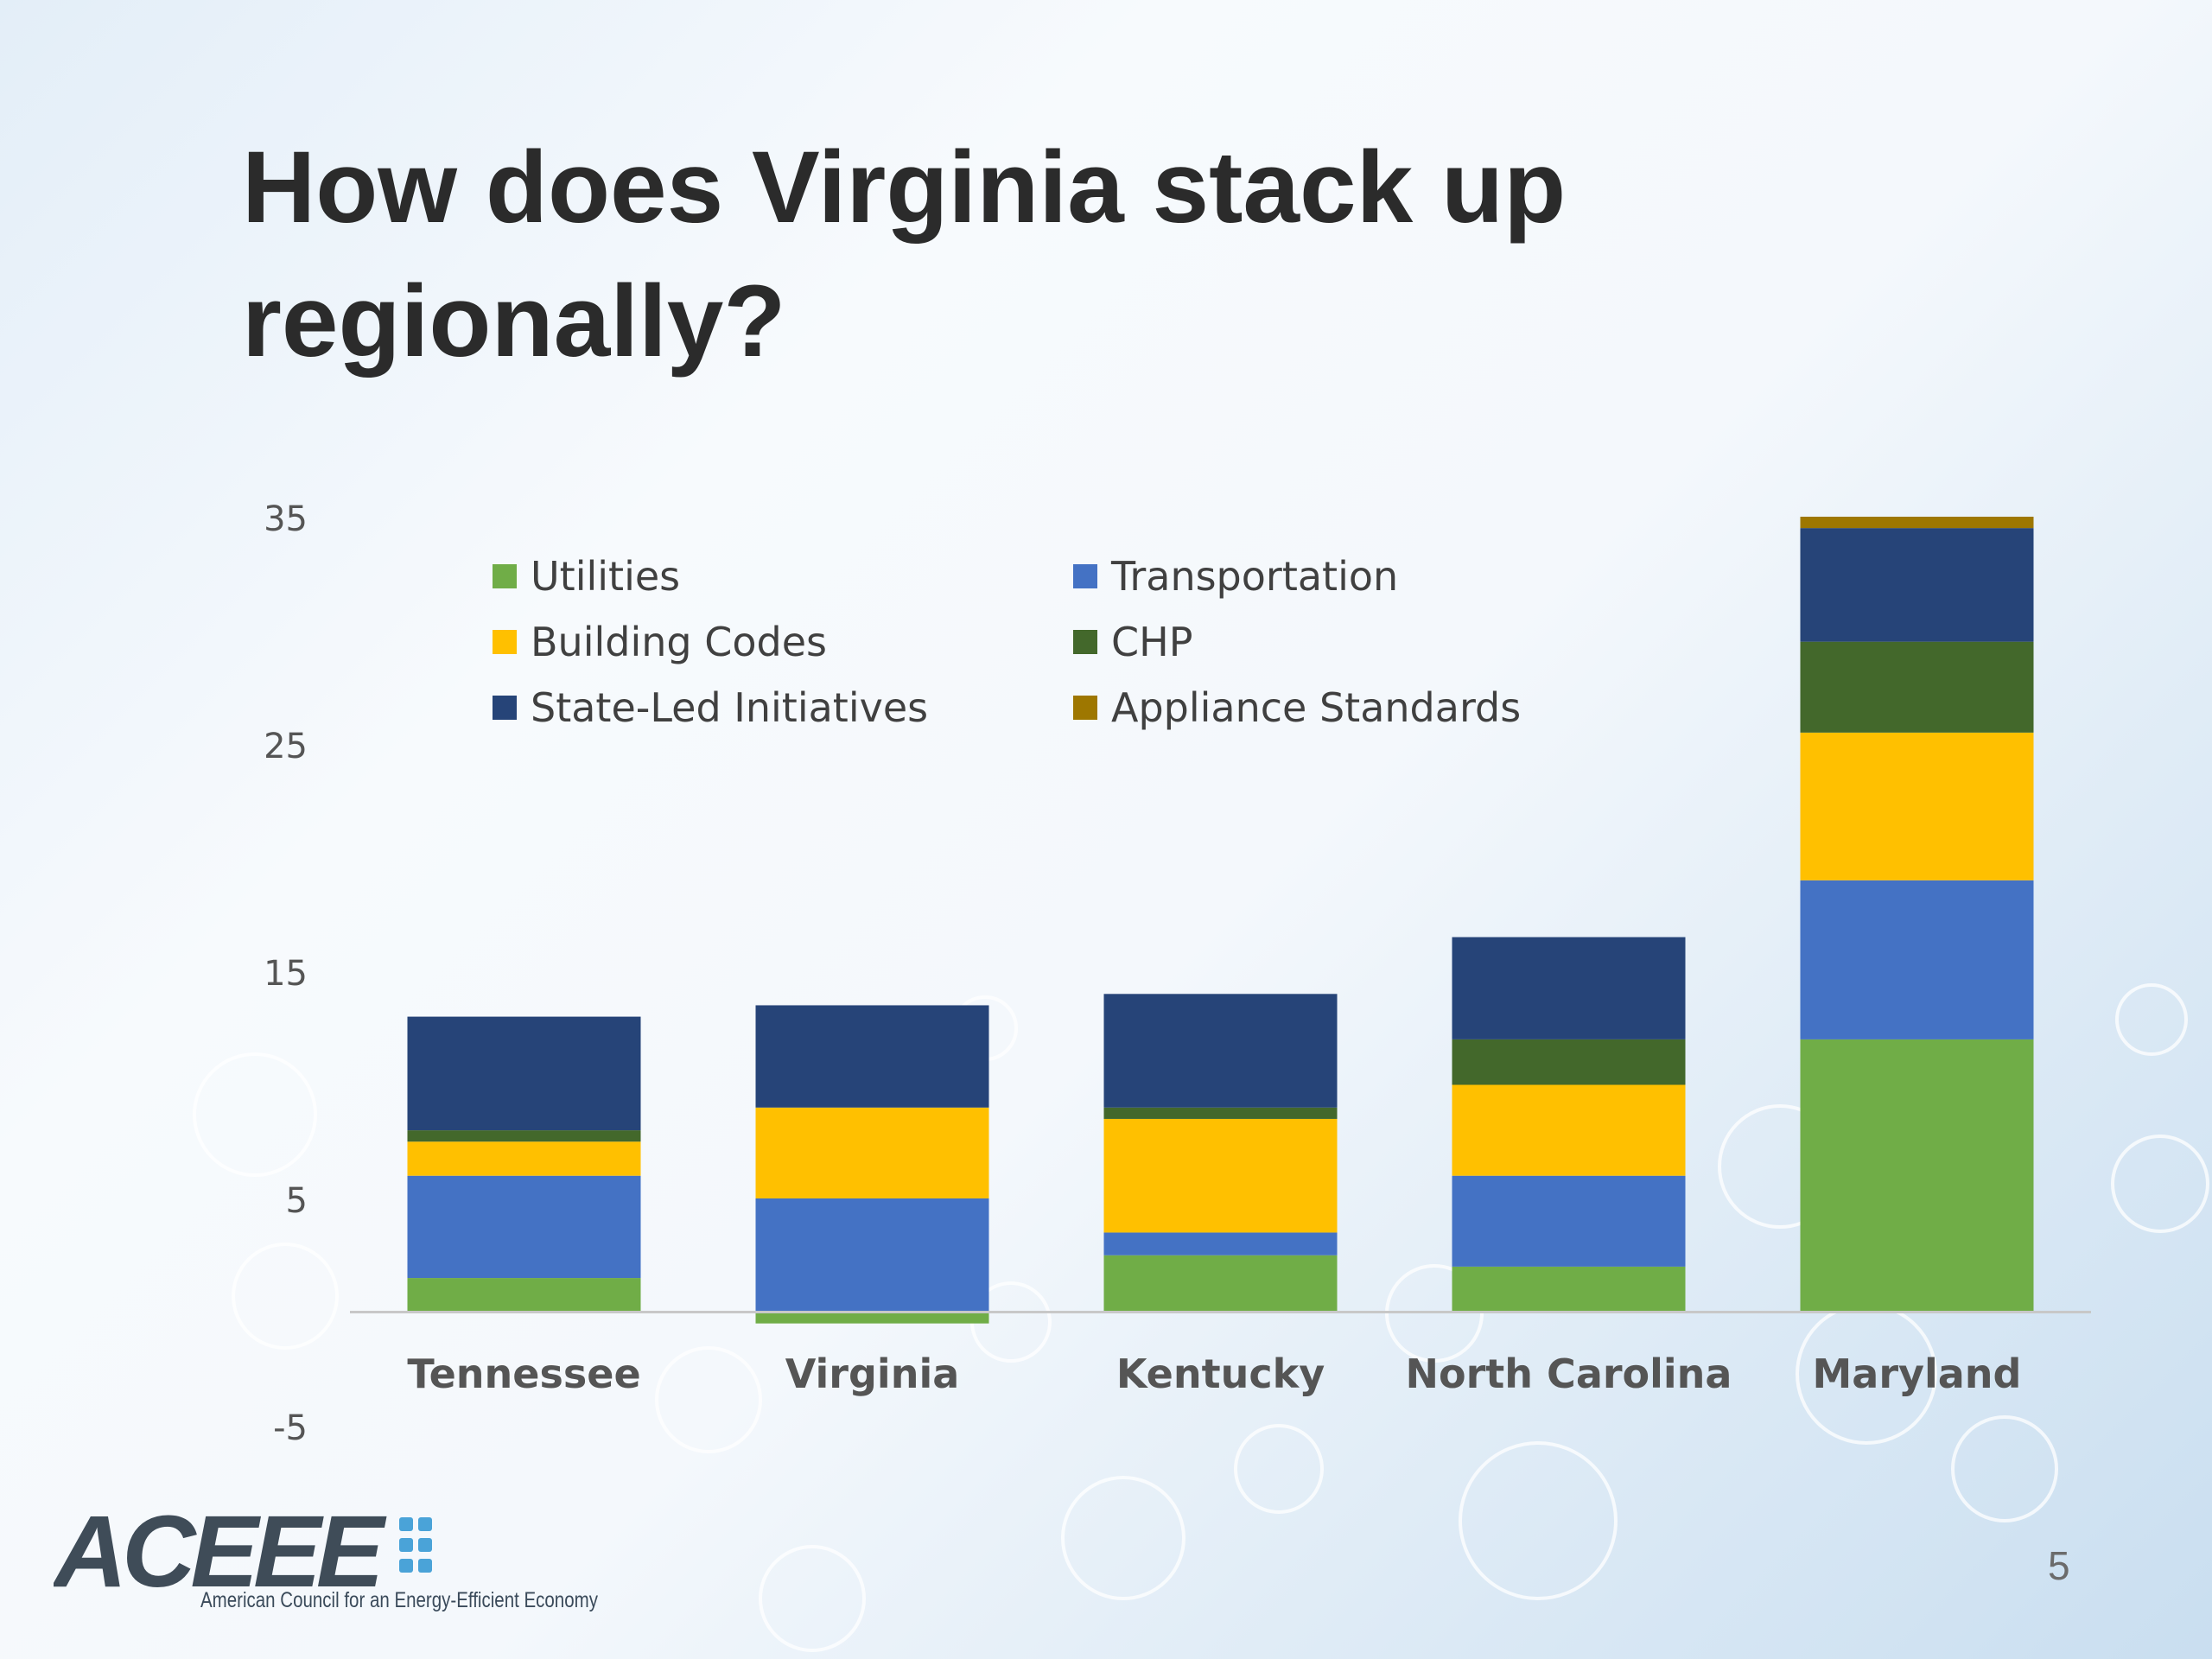 The image size is (2212, 1659). I want to click on legend-item: Utilities, so click(586, 576).